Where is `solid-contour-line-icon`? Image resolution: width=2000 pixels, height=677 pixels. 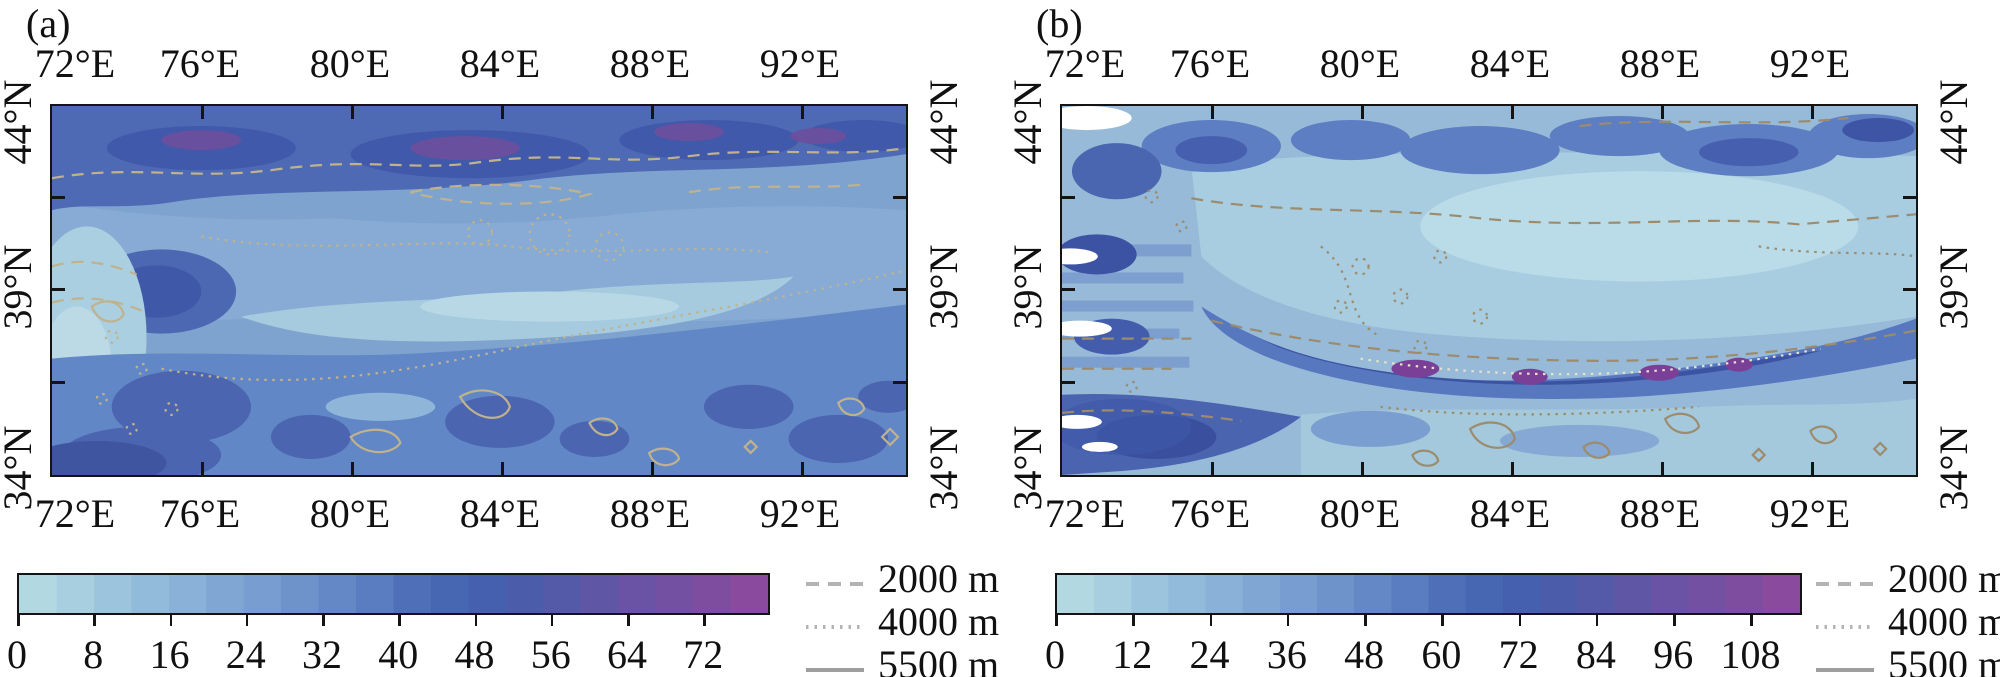 solid-contour-line-icon is located at coordinates (835, 666).